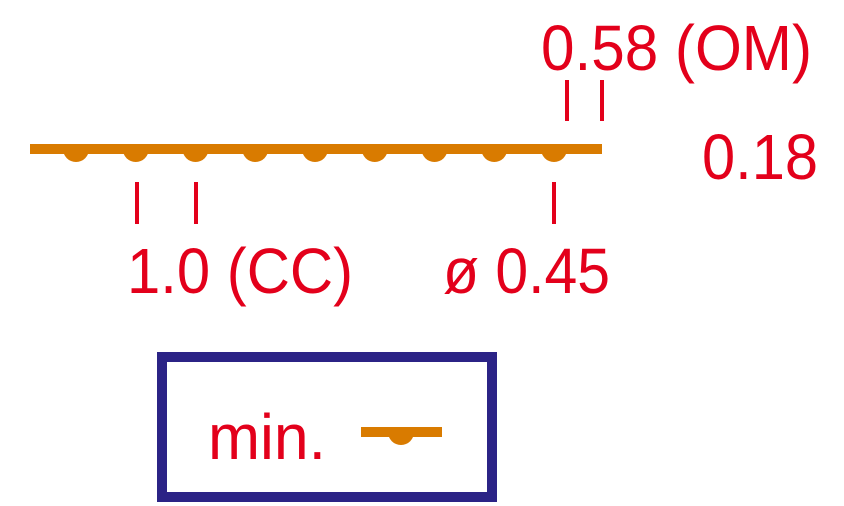 This screenshot has height=506, width=844. I want to click on ball-row, so click(315, 156).